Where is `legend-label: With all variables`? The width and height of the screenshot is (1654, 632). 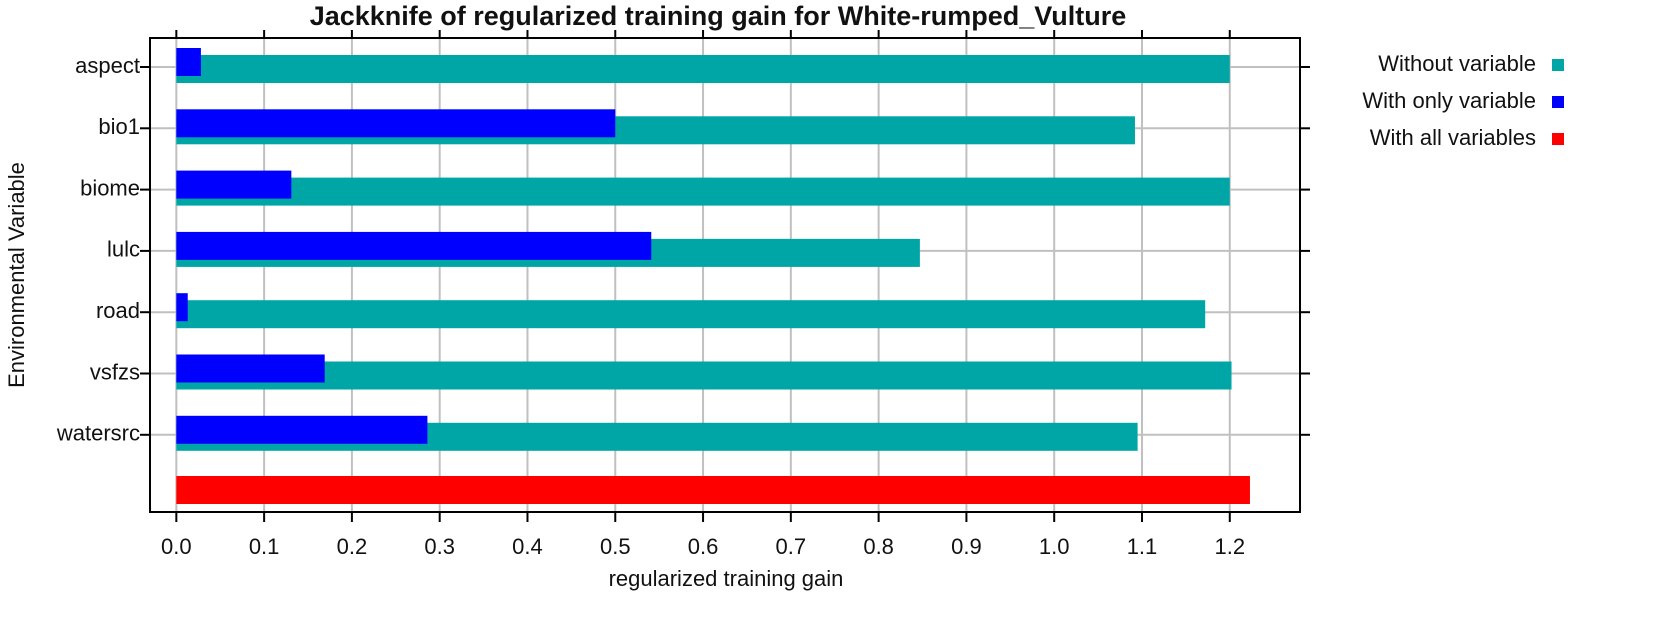 legend-label: With all variables is located at coordinates (1453, 137).